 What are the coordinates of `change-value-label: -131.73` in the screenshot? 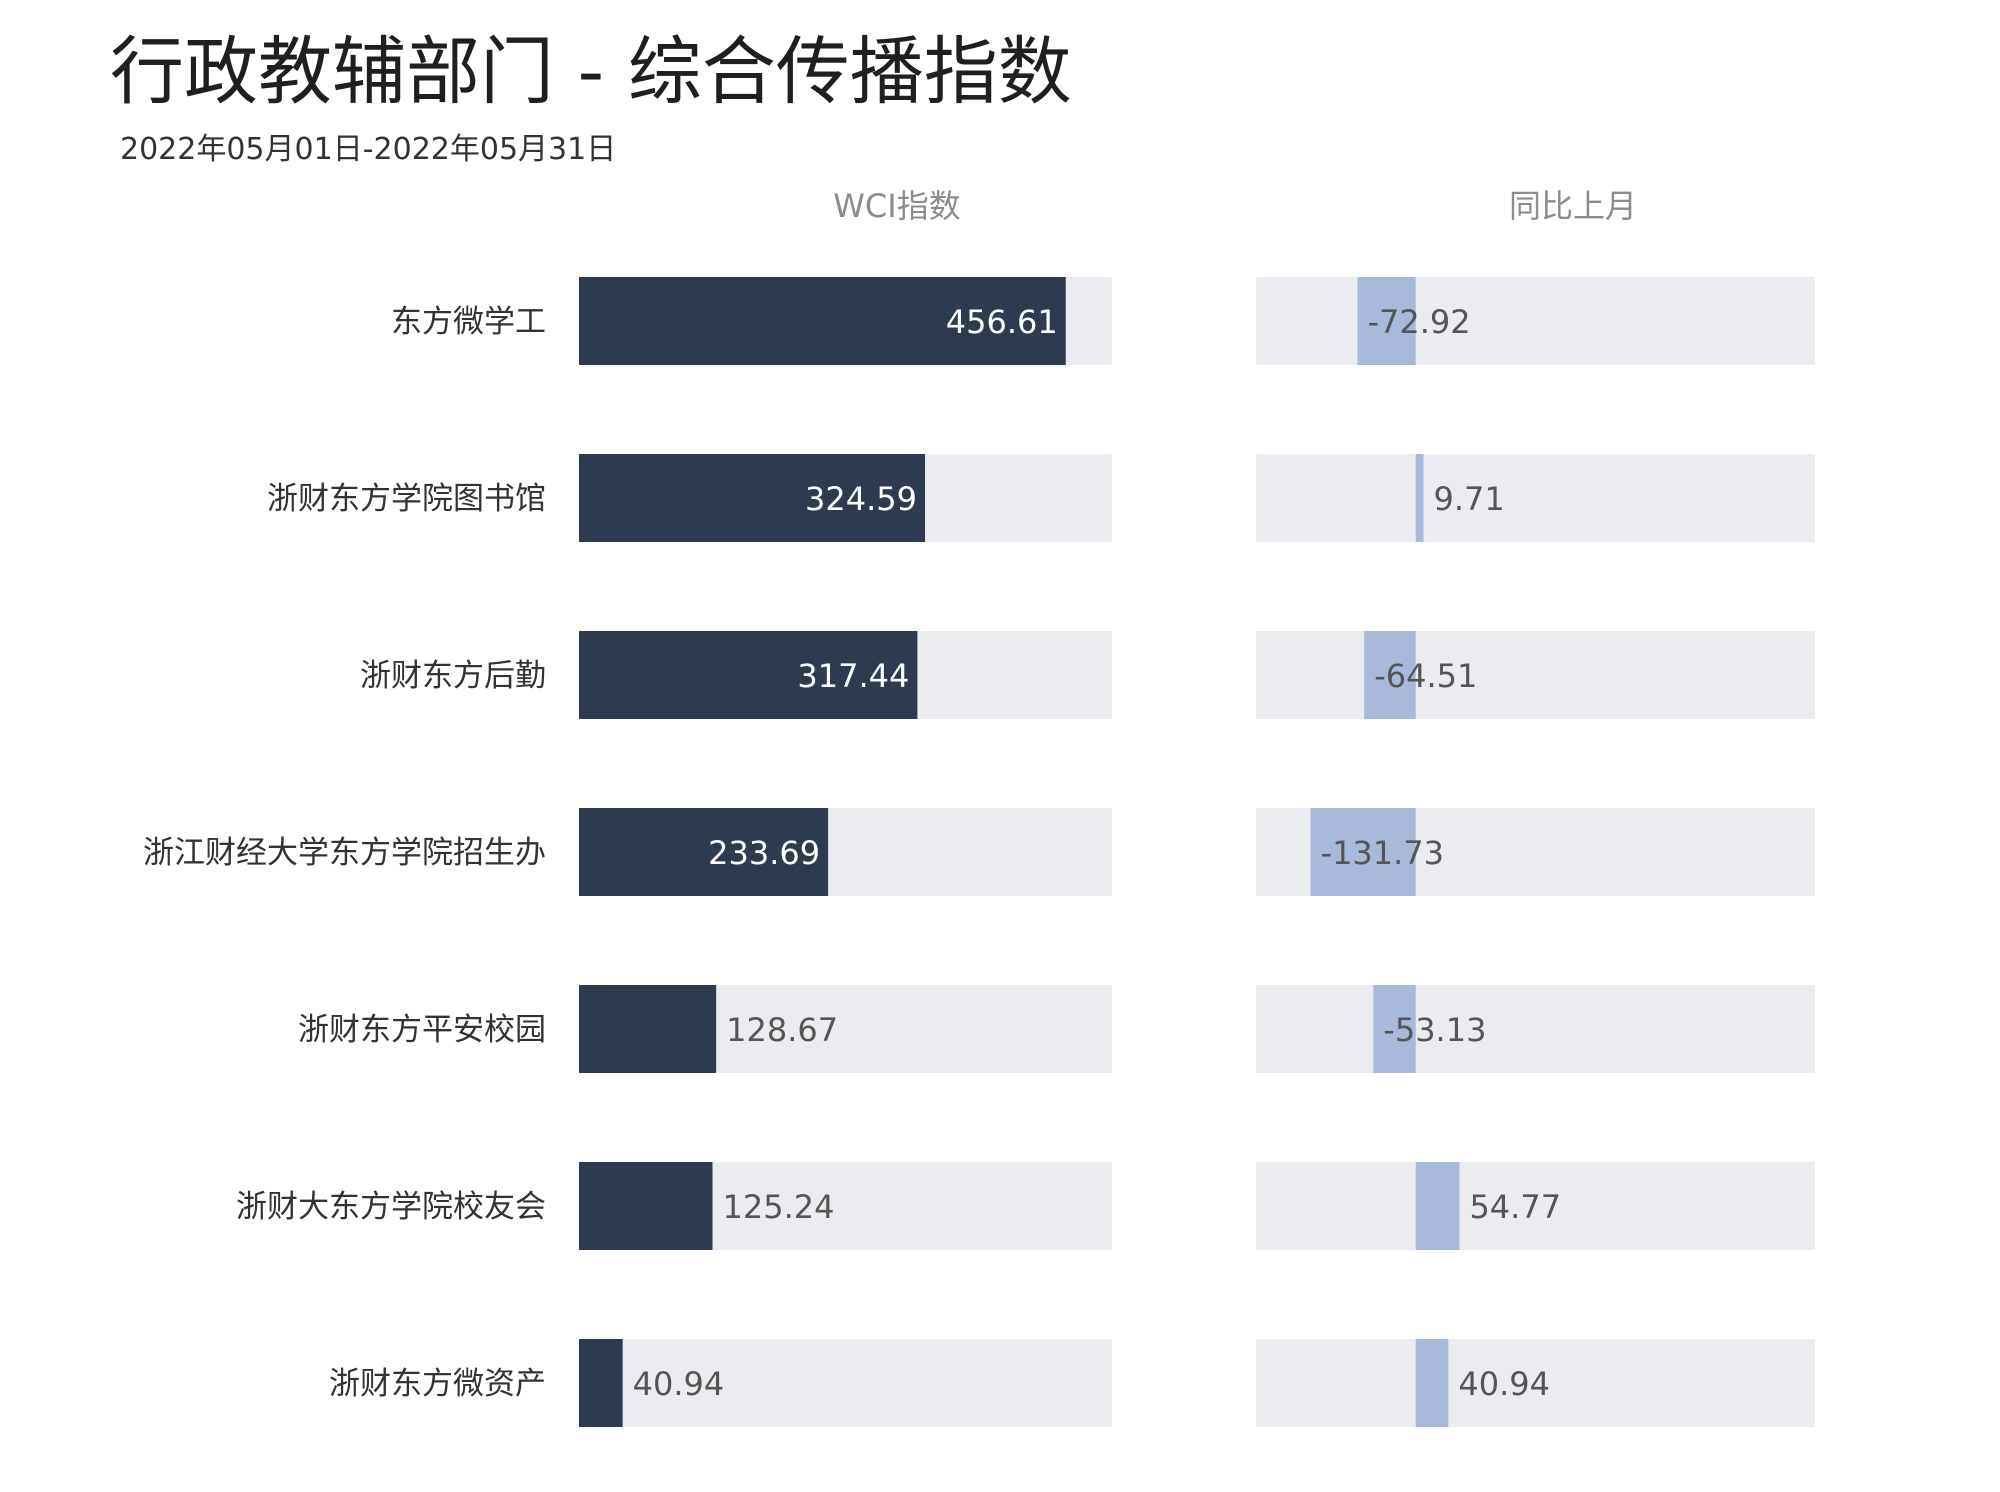 It's located at (1383, 853).